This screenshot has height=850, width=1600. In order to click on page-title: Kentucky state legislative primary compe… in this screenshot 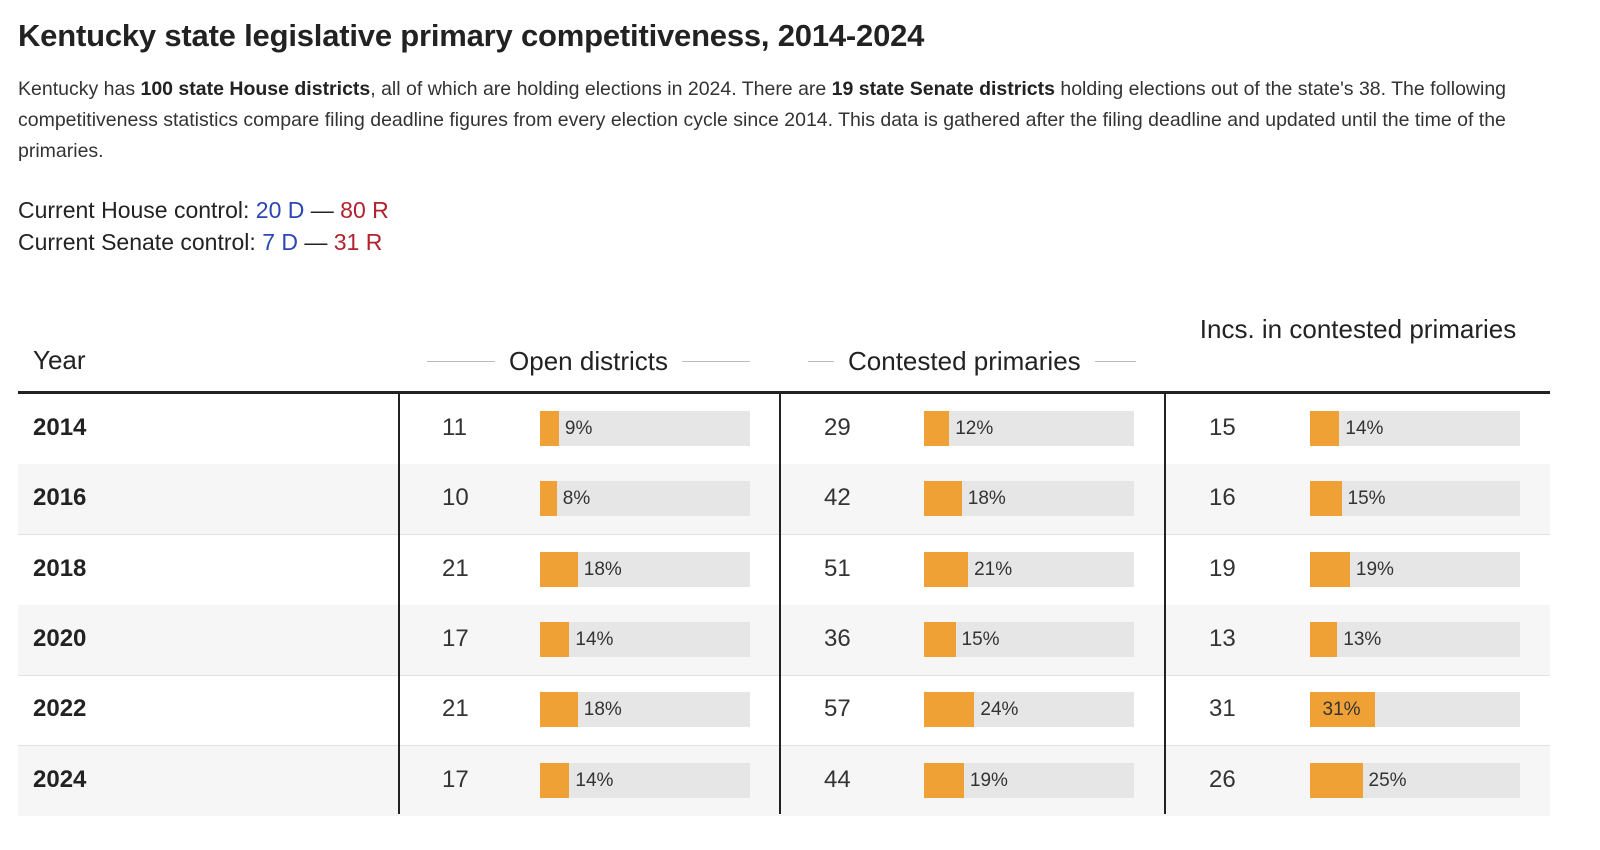, I will do `click(471, 35)`.